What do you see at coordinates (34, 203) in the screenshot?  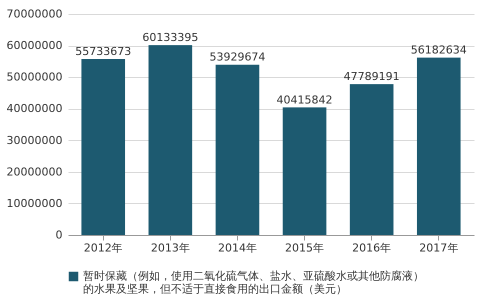 I see `y-tick-label: 10000000` at bounding box center [34, 203].